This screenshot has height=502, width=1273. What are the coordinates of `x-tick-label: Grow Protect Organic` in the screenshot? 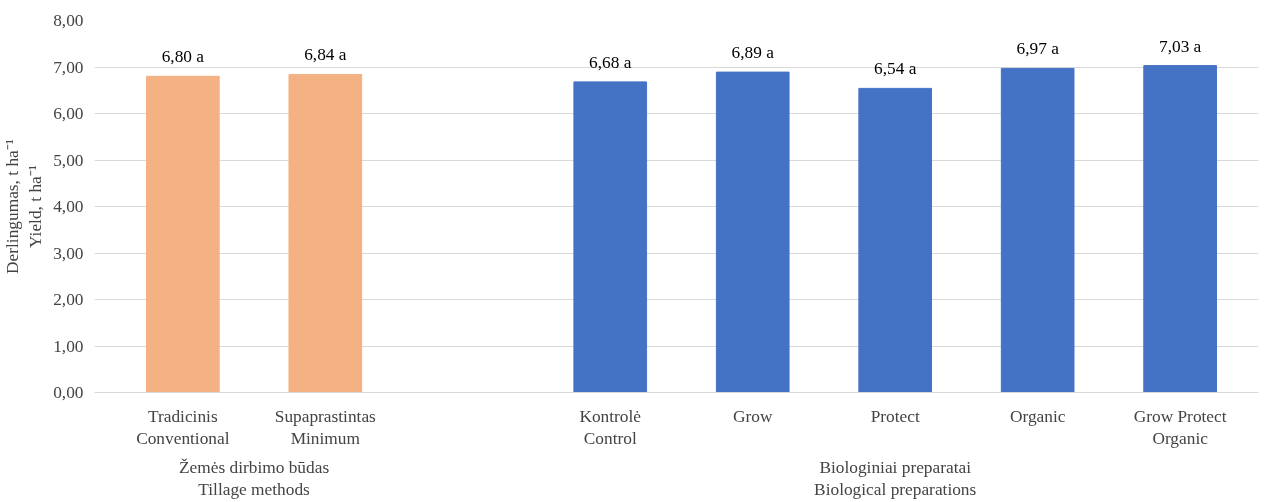 It's located at (1180, 427).